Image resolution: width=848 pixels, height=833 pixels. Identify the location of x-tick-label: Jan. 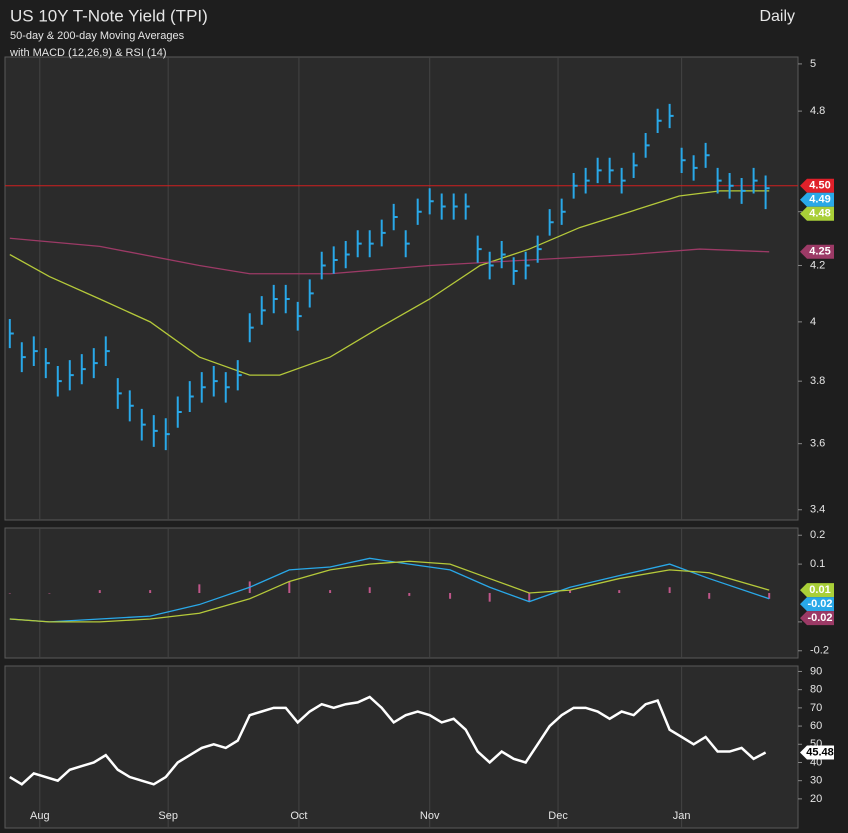
(682, 816).